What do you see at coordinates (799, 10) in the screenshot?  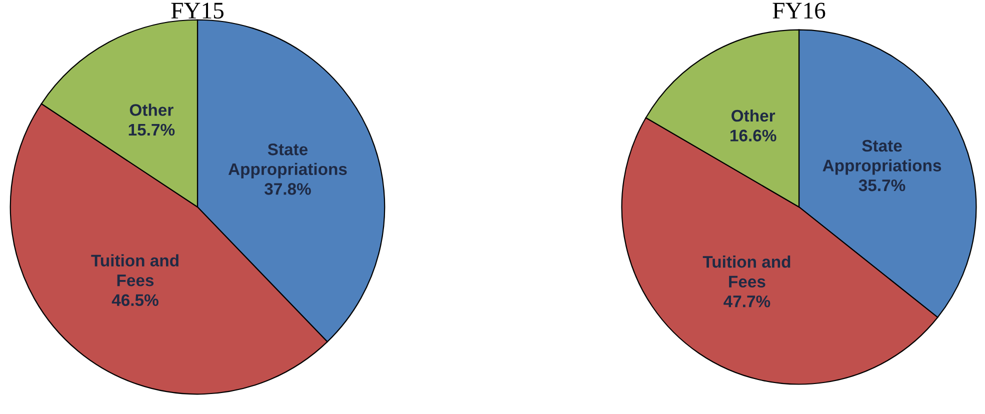 I see `chart-title: FY16` at bounding box center [799, 10].